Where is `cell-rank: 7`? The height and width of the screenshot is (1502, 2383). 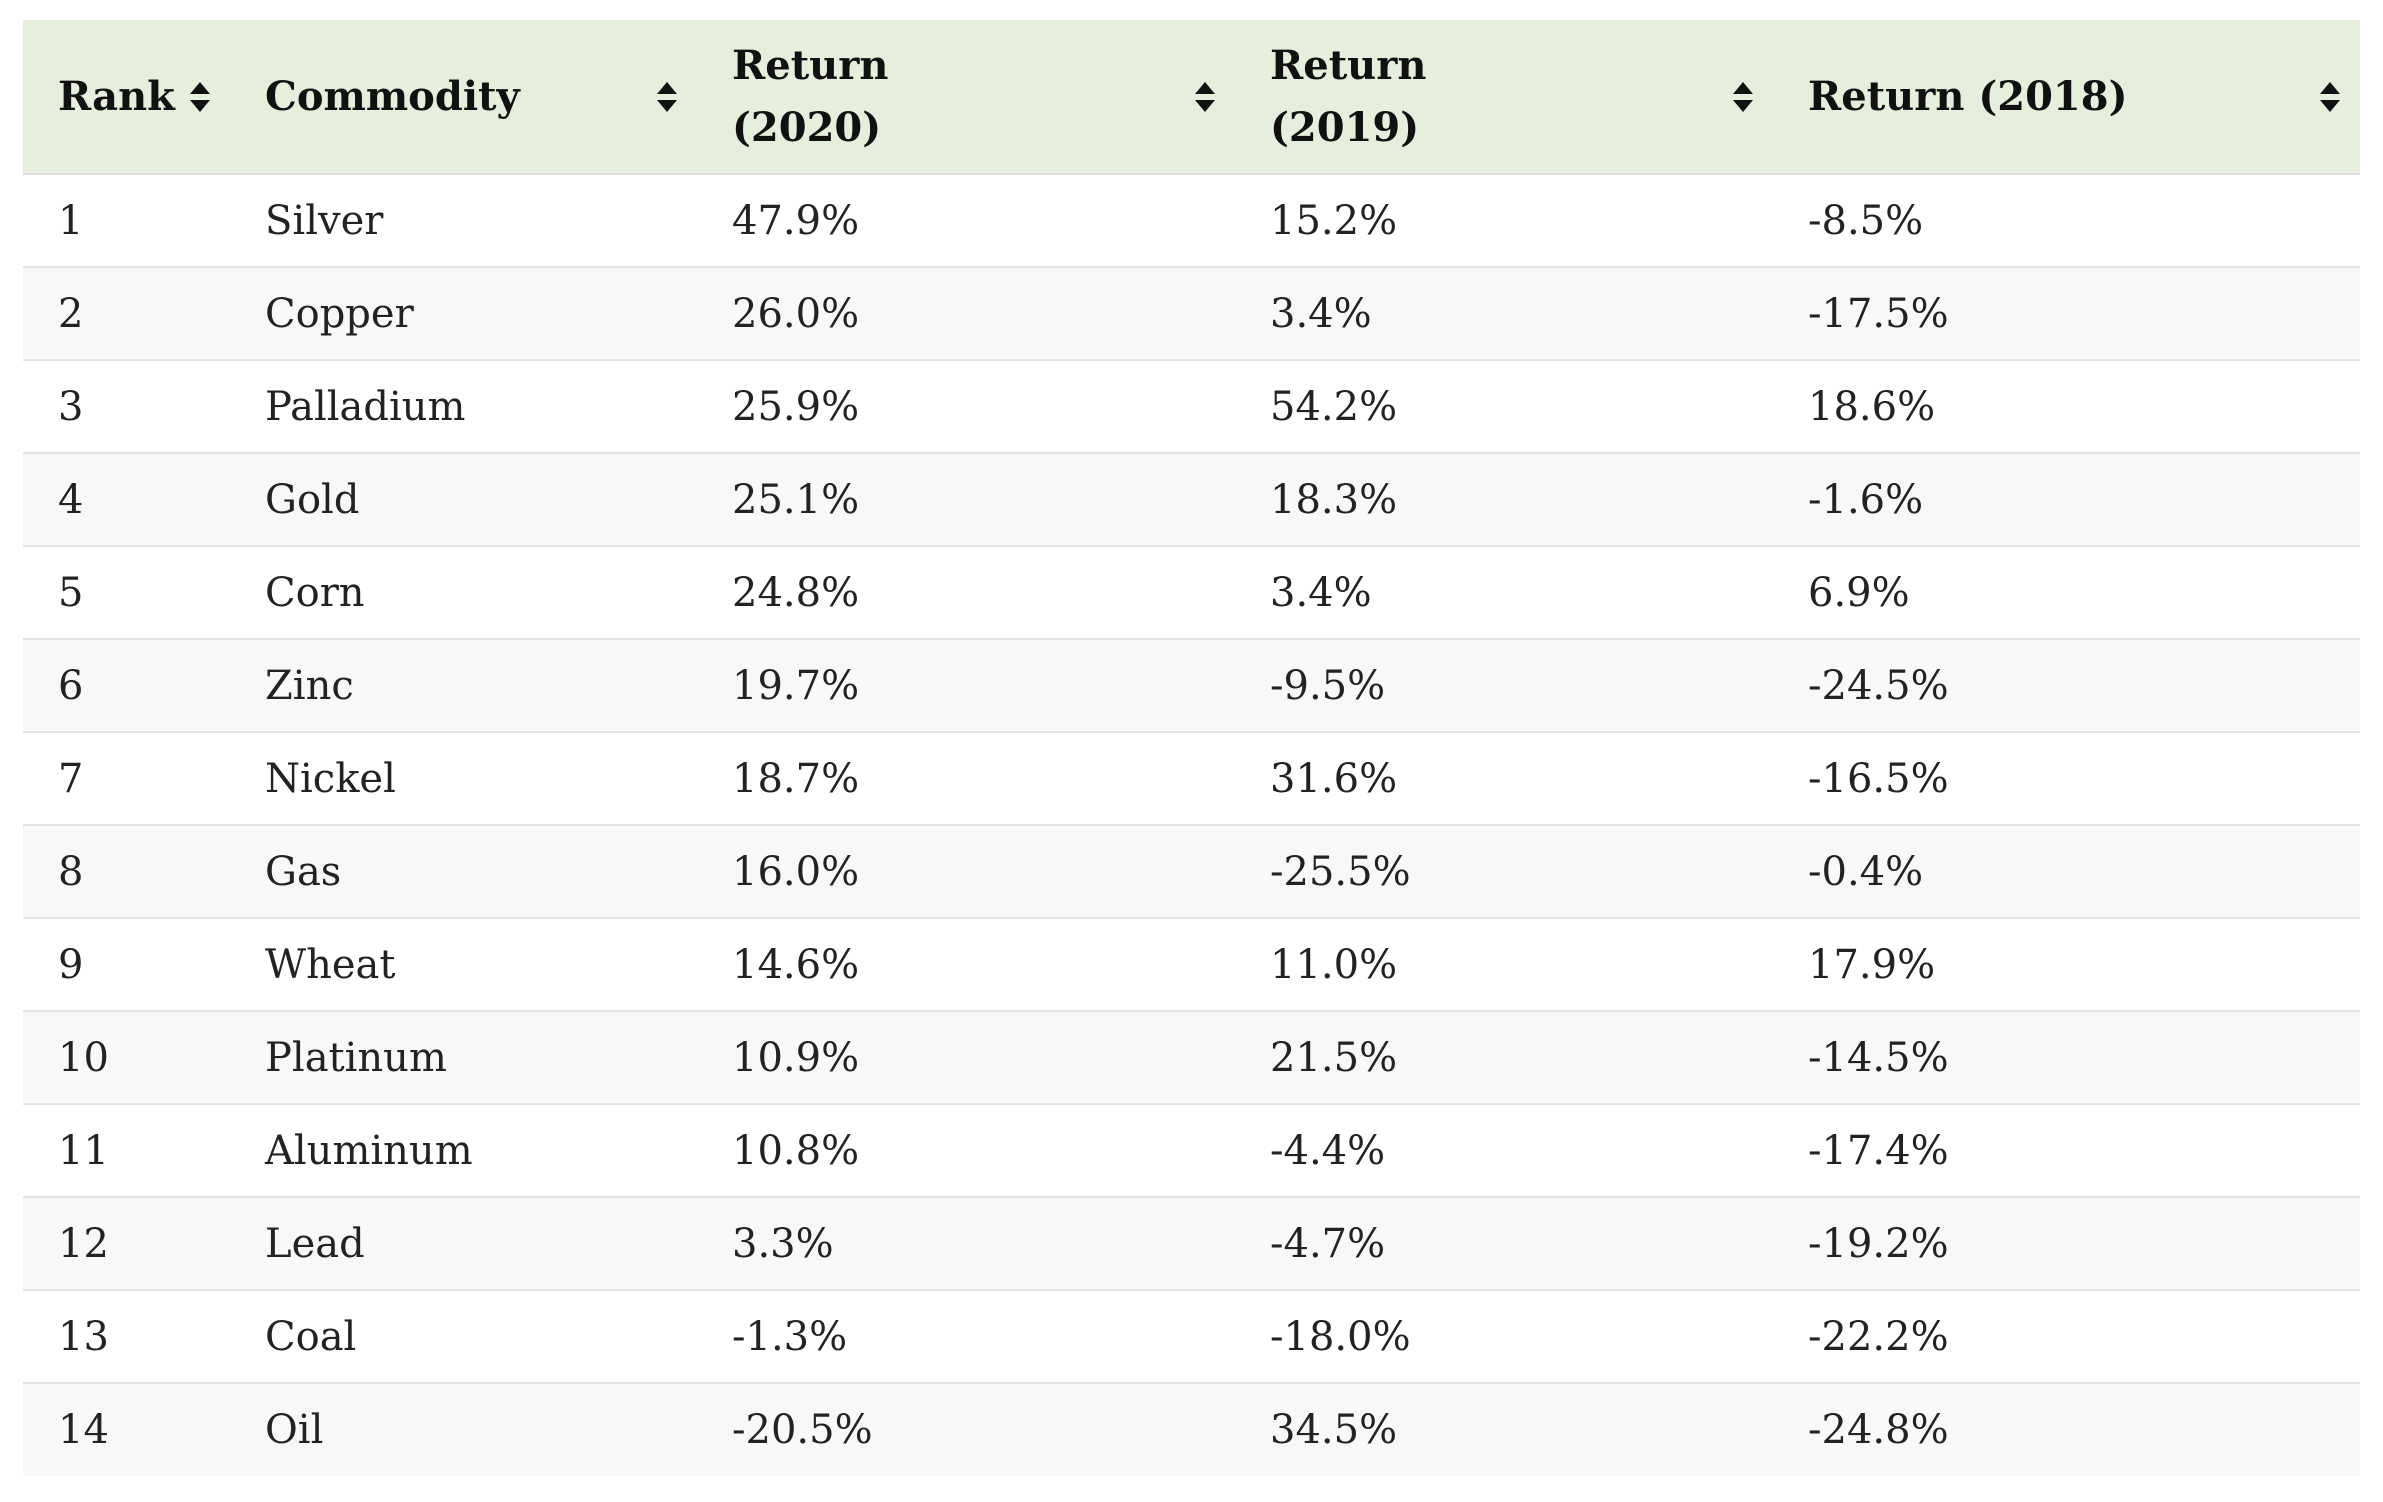
cell-rank: 7 is located at coordinates (126, 778).